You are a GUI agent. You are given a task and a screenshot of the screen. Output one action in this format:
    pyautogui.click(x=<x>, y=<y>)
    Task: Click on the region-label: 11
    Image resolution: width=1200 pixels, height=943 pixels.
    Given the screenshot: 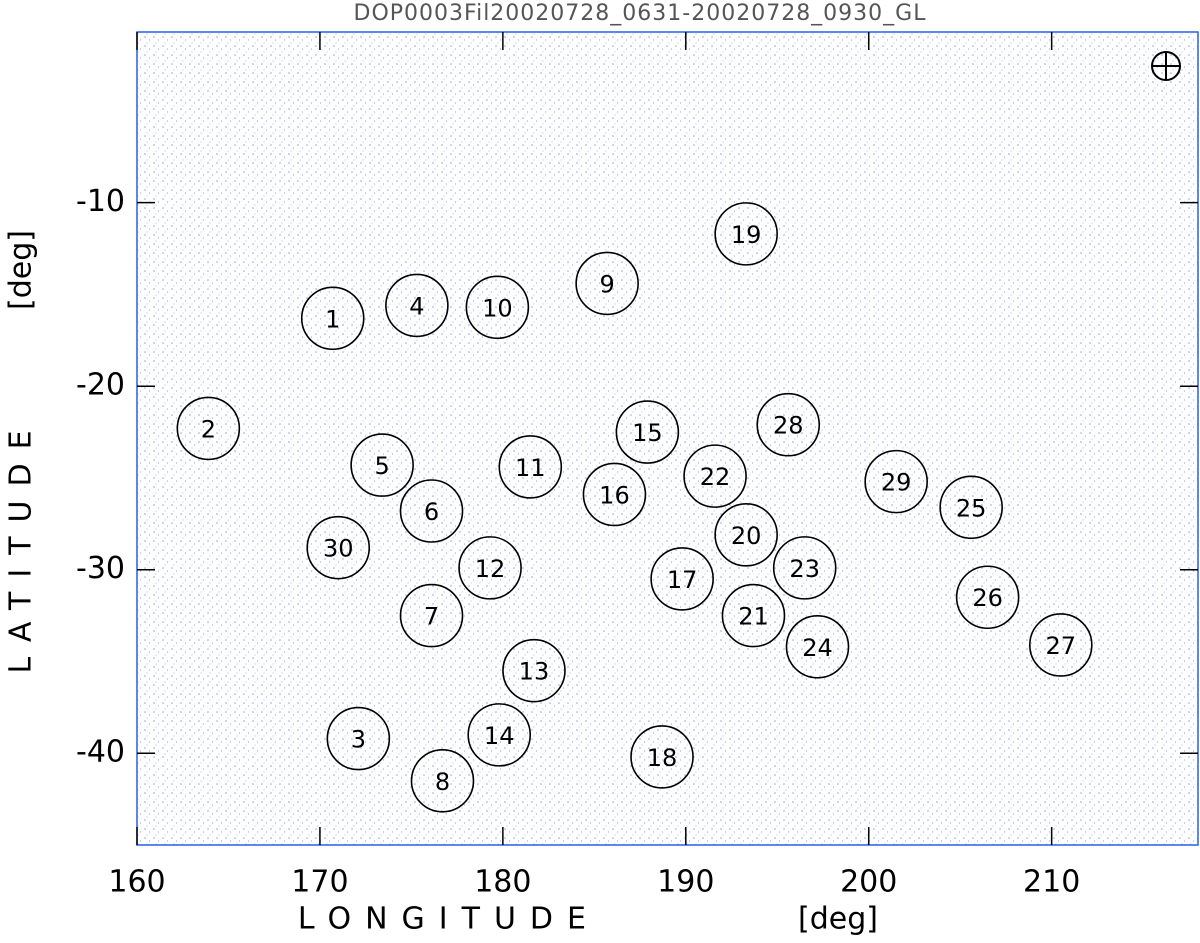 What is the action you would take?
    pyautogui.click(x=530, y=468)
    